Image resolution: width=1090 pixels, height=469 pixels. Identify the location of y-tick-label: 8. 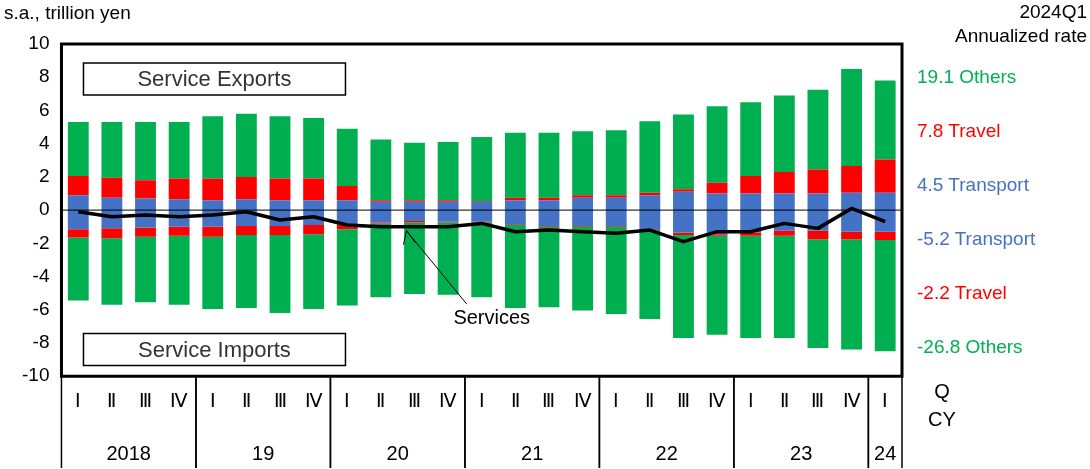
(44, 76).